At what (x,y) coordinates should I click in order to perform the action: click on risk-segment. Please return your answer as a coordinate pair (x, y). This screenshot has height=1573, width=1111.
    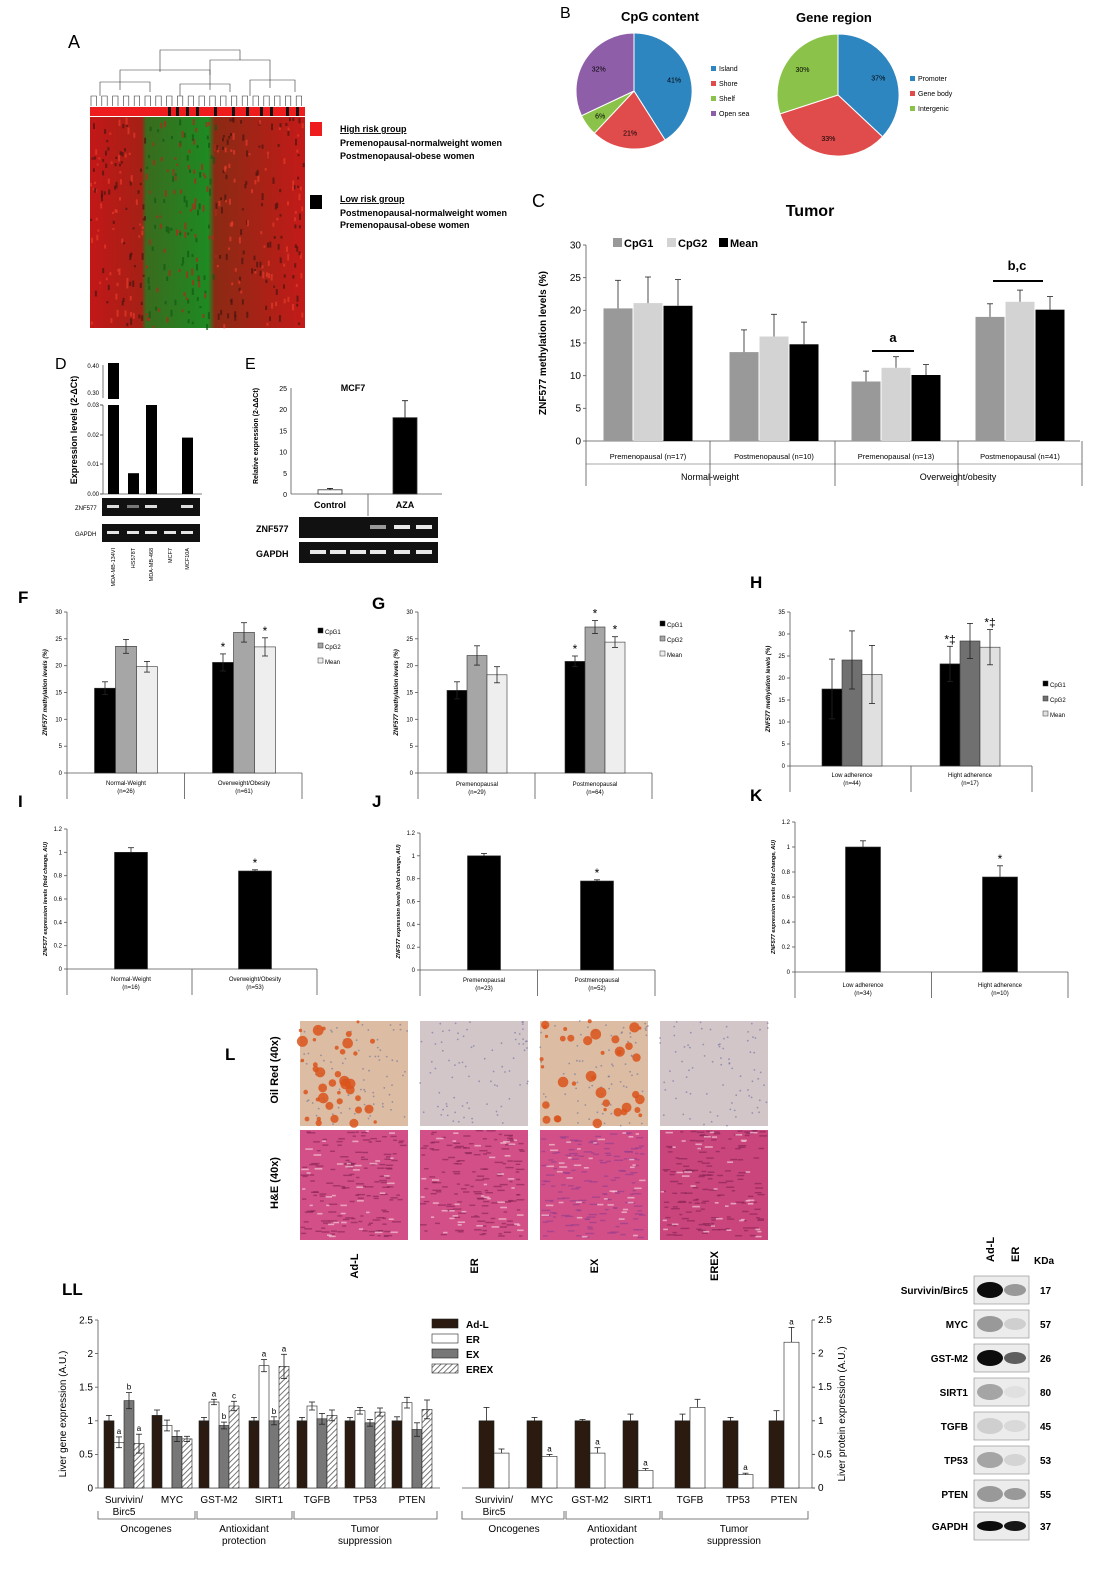
    Looking at the image, I should click on (287, 111).